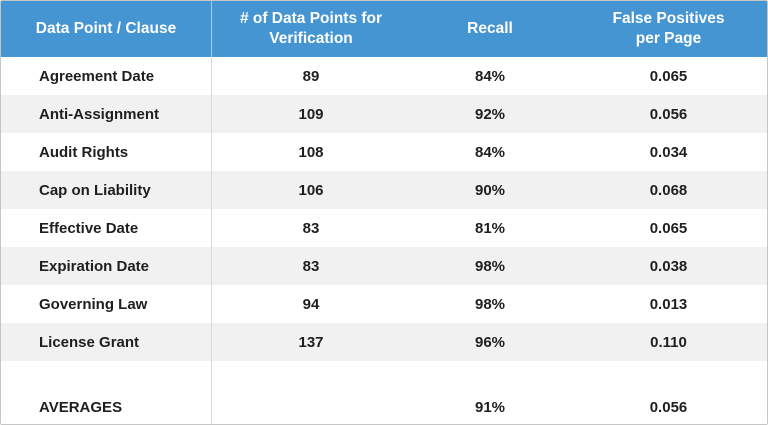  I want to click on false-positives-cell: 0.068, so click(668, 190).